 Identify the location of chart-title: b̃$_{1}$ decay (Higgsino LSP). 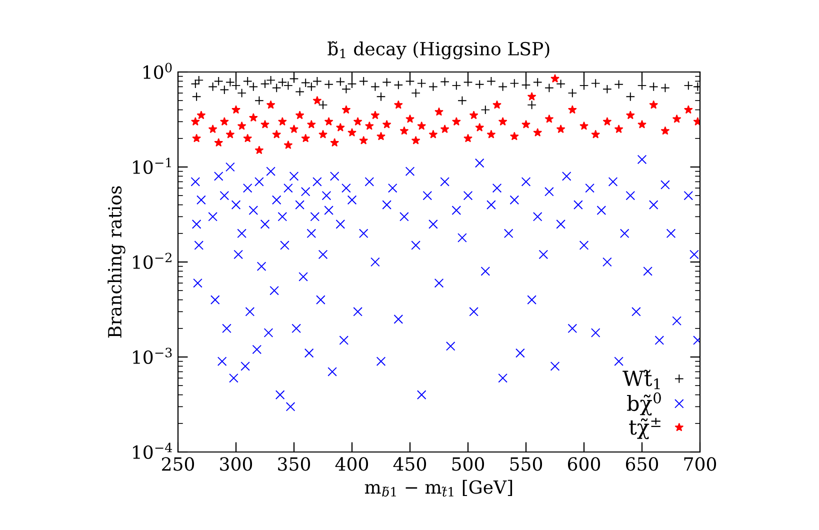
(439, 50).